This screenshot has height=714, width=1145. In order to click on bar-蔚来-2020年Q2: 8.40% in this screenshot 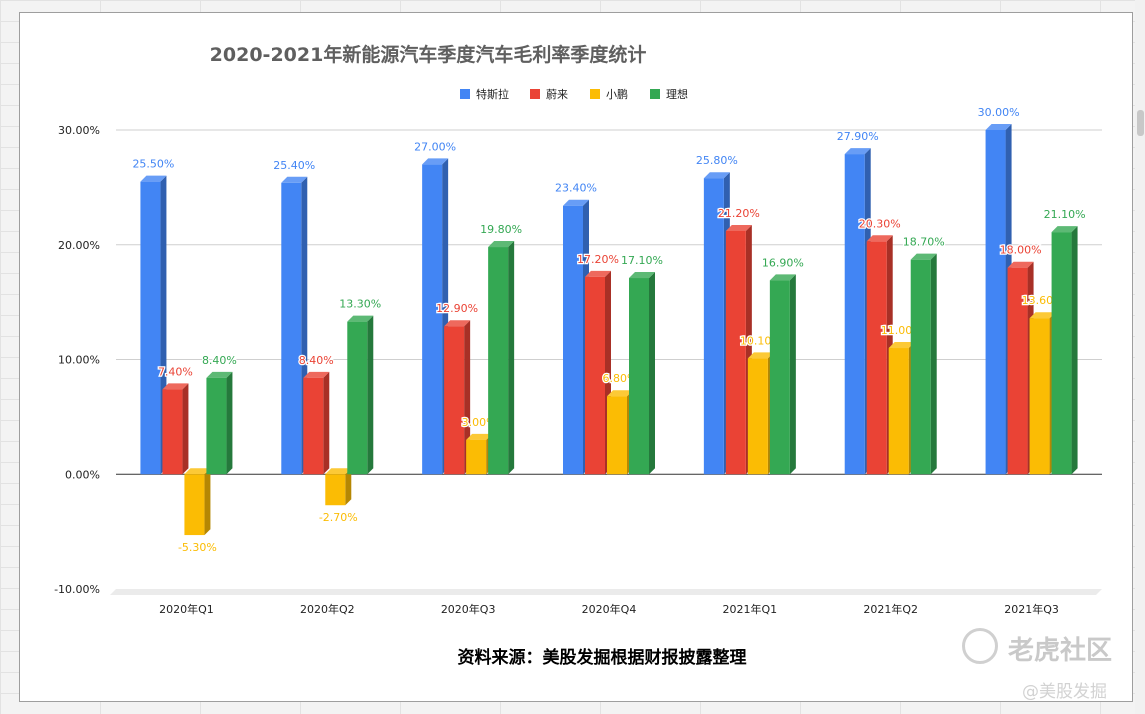, I will do `click(316, 414)`.